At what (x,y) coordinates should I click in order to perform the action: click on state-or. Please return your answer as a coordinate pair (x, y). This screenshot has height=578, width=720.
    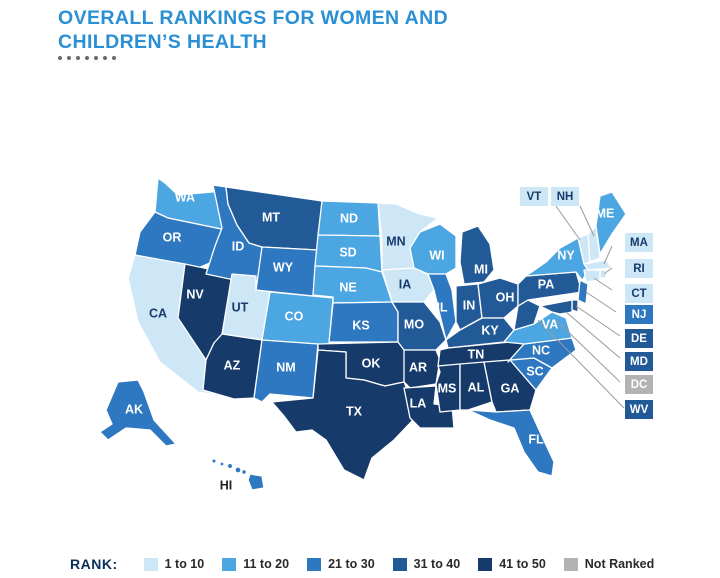
    Looking at the image, I should click on (180, 240).